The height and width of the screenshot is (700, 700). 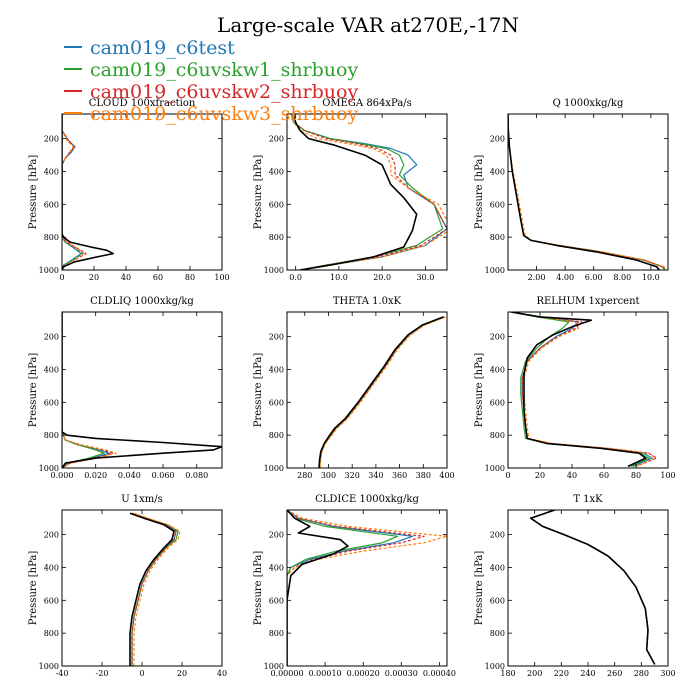 I want to click on x-tick-label: 400, so click(x=446, y=475).